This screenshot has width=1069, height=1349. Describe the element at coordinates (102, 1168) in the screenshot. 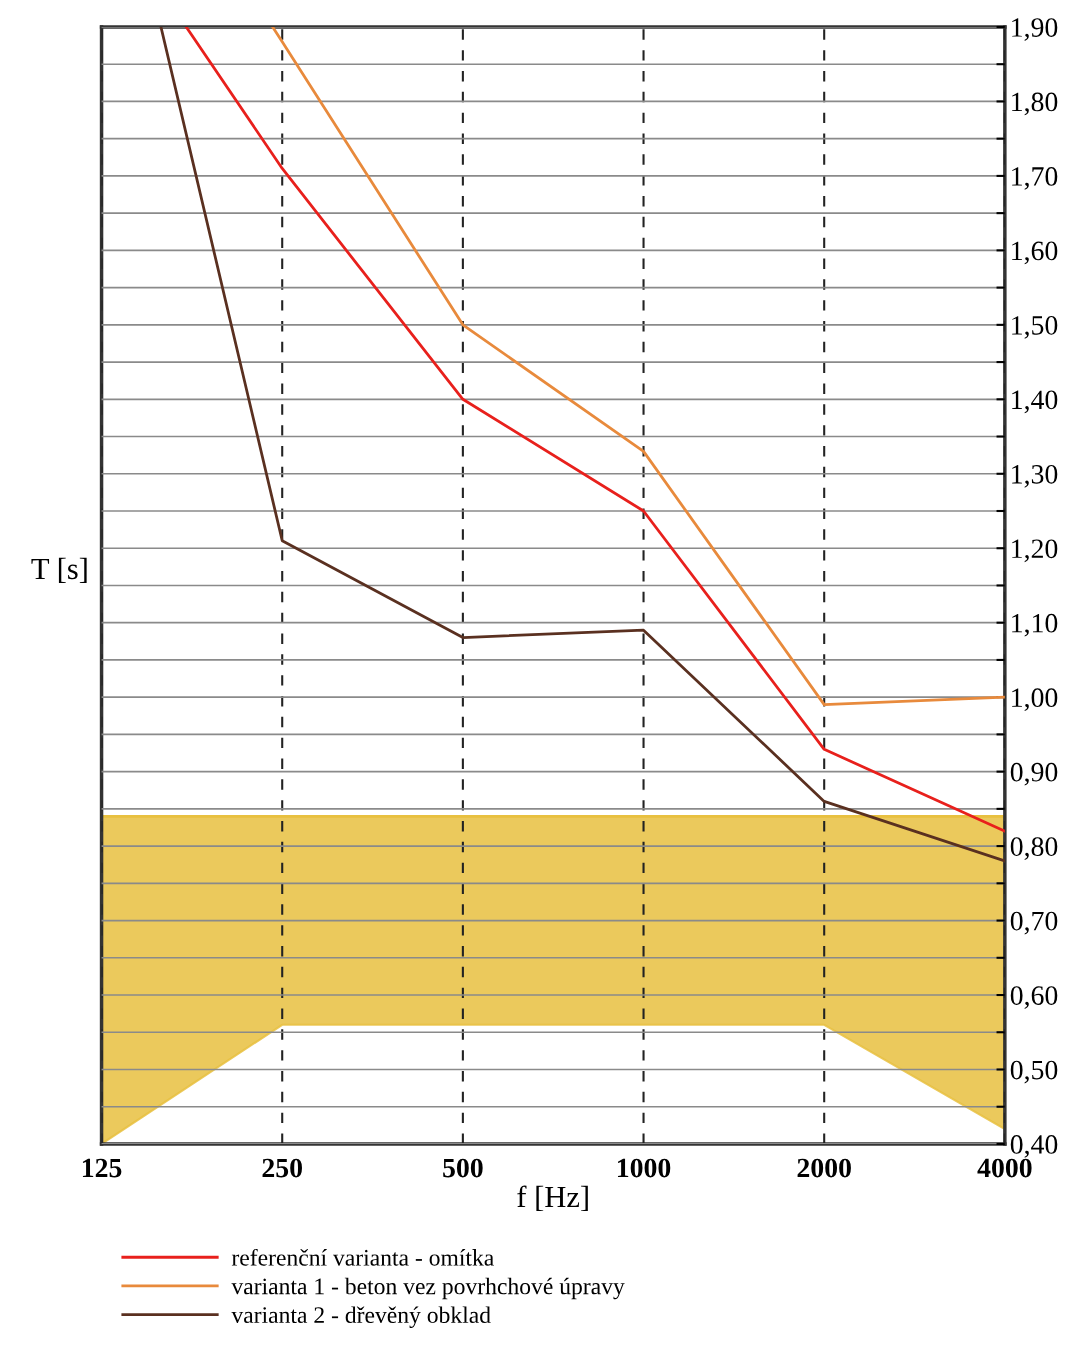

I see `x-tick-label: 125` at that location.